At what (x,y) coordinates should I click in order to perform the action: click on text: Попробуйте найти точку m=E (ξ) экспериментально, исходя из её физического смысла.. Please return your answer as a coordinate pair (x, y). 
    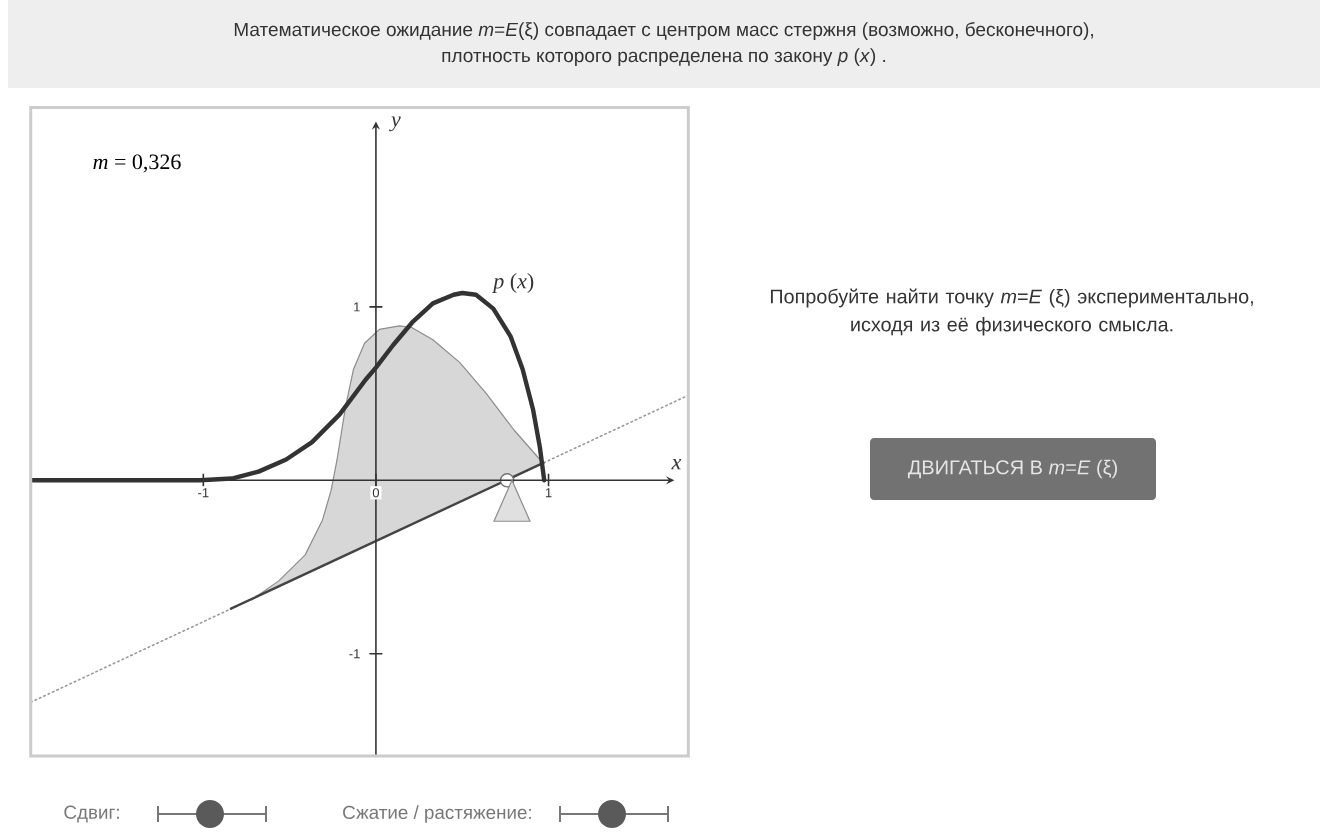
    Looking at the image, I should click on (1011, 312).